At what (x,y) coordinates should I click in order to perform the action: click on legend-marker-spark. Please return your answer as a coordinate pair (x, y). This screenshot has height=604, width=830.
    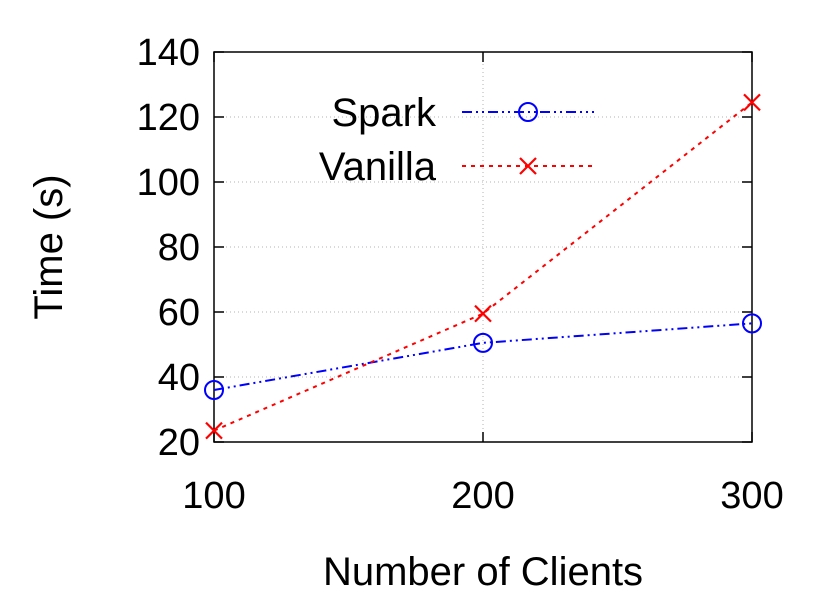
    Looking at the image, I should click on (528, 112).